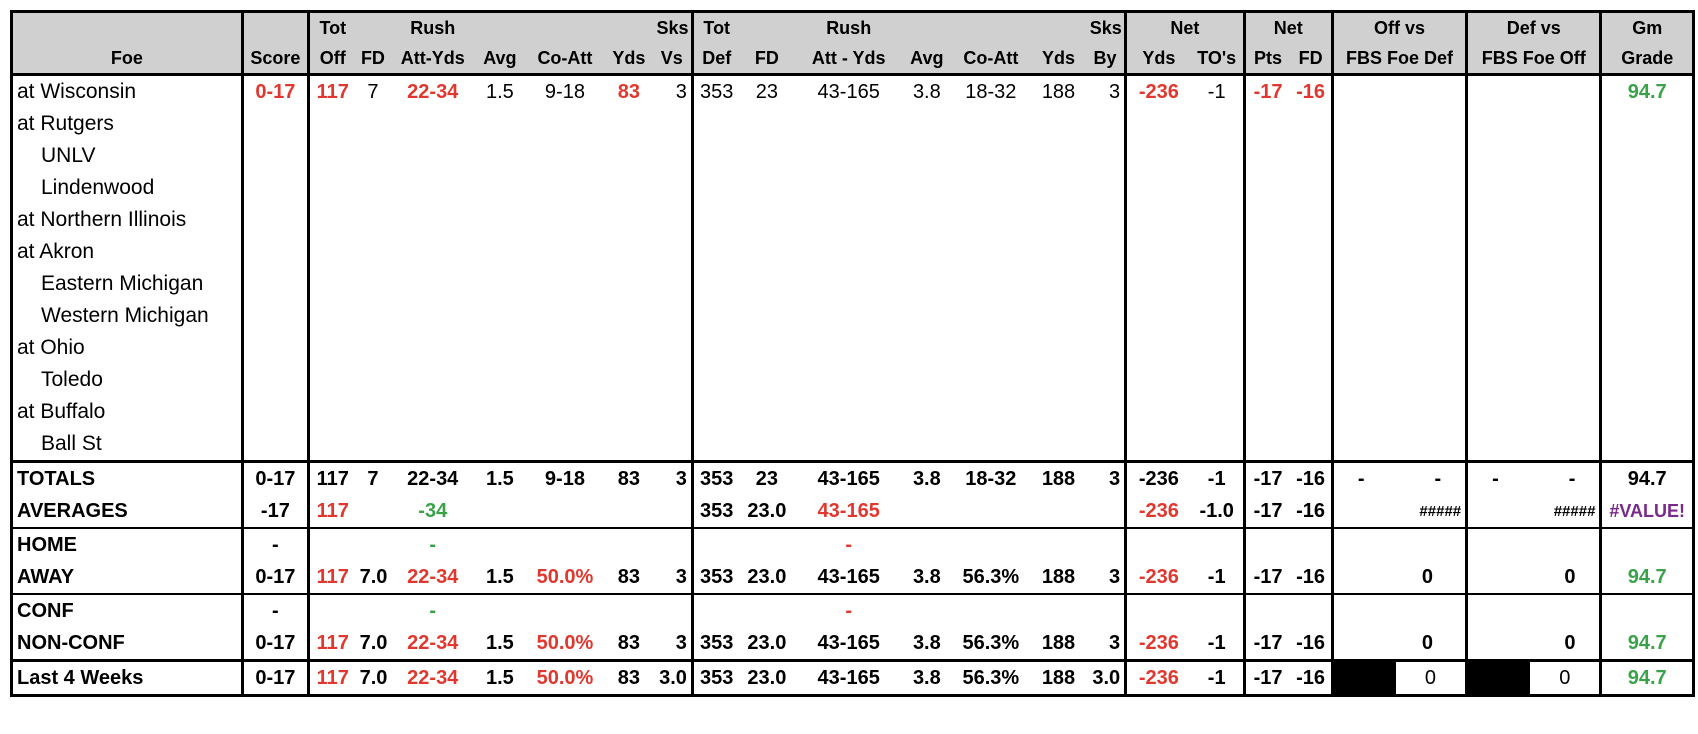 This screenshot has height=734, width=1698. I want to click on nonconf-rush: 22-34, so click(433, 642).